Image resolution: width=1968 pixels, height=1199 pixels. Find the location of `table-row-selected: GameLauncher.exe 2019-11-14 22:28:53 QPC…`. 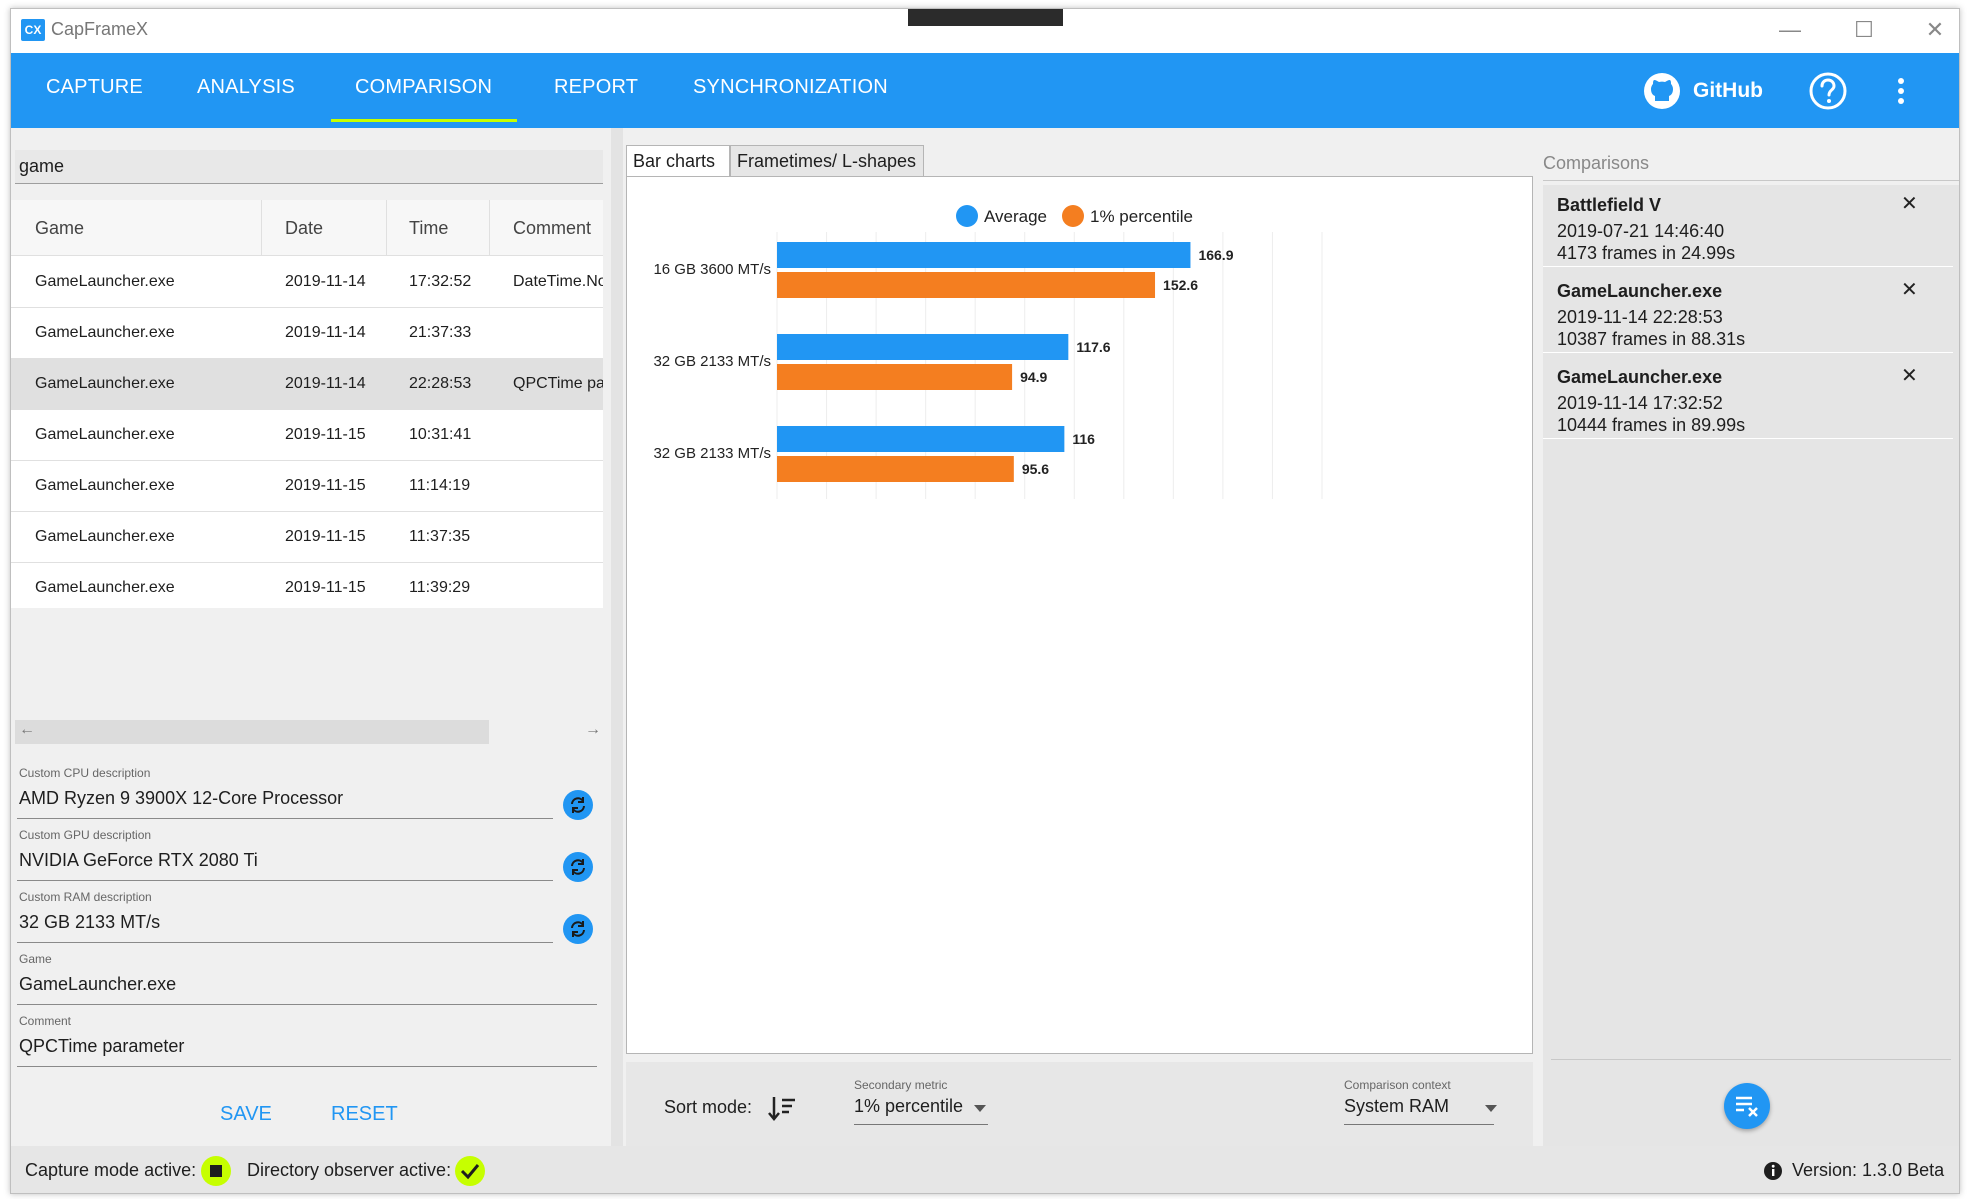

table-row-selected: GameLauncher.exe 2019-11-14 22:28:53 QPC… is located at coordinates (307, 384).